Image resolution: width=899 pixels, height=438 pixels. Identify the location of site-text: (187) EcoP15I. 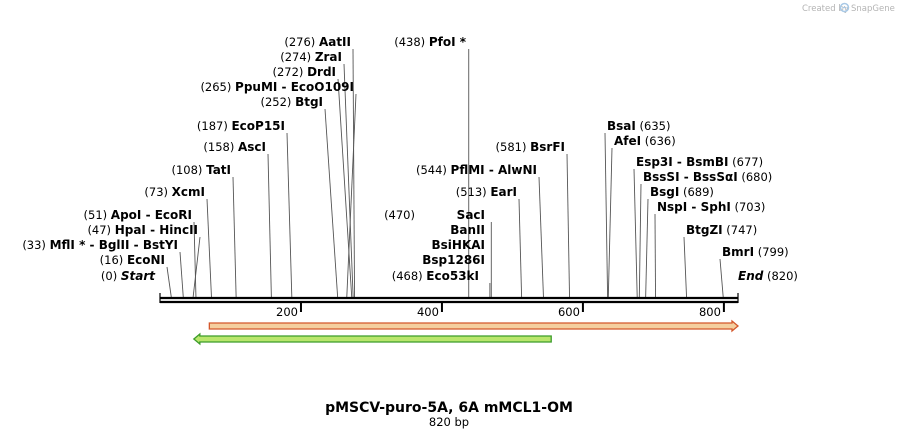
(241, 126).